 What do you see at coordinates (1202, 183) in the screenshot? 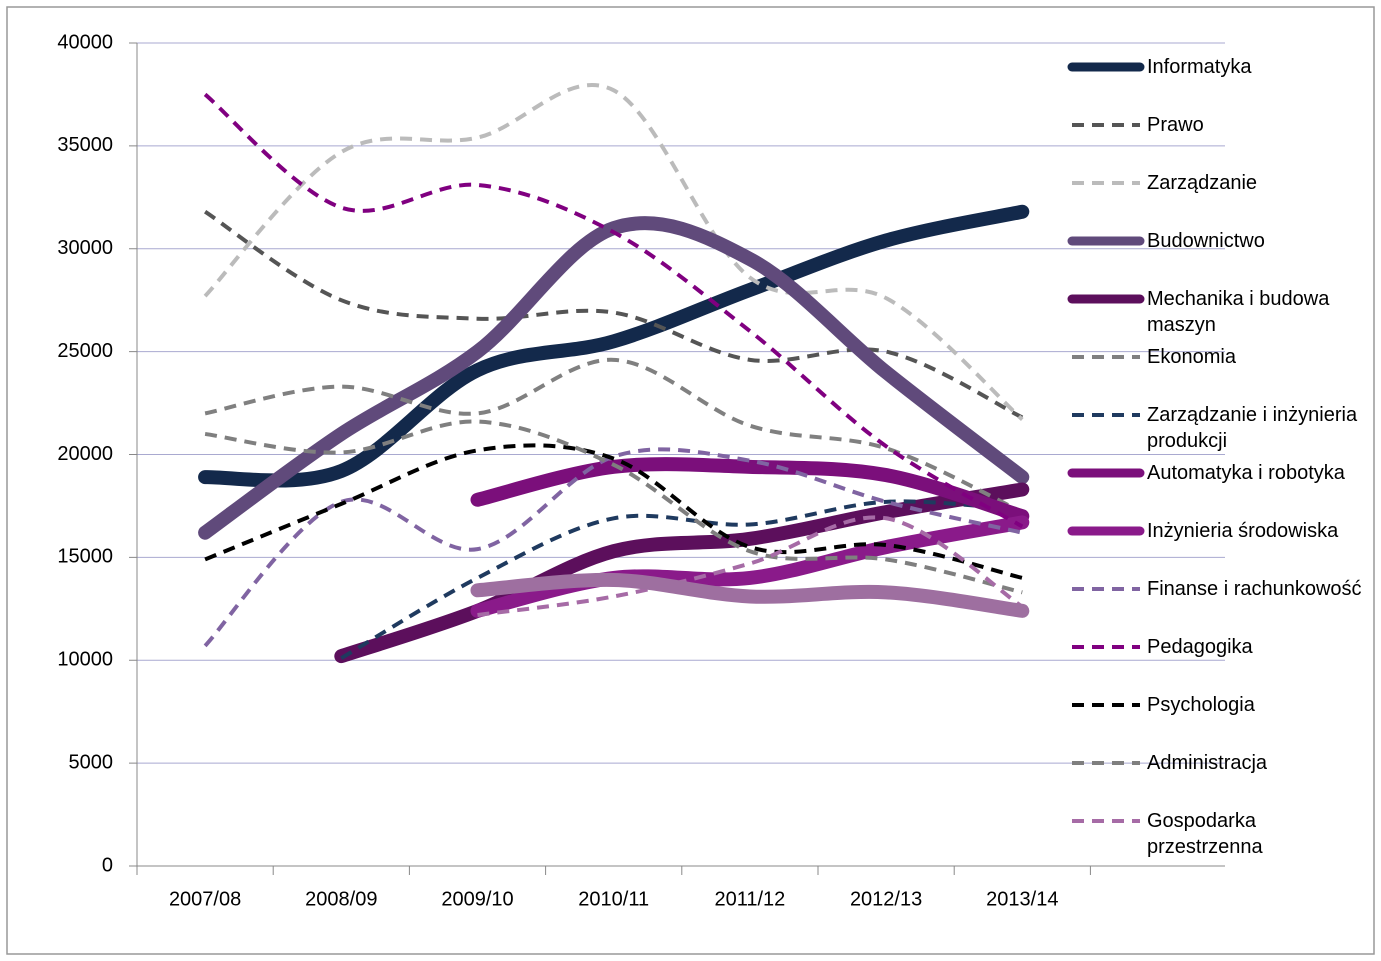
I see `legend-label: Zarządzanie` at bounding box center [1202, 183].